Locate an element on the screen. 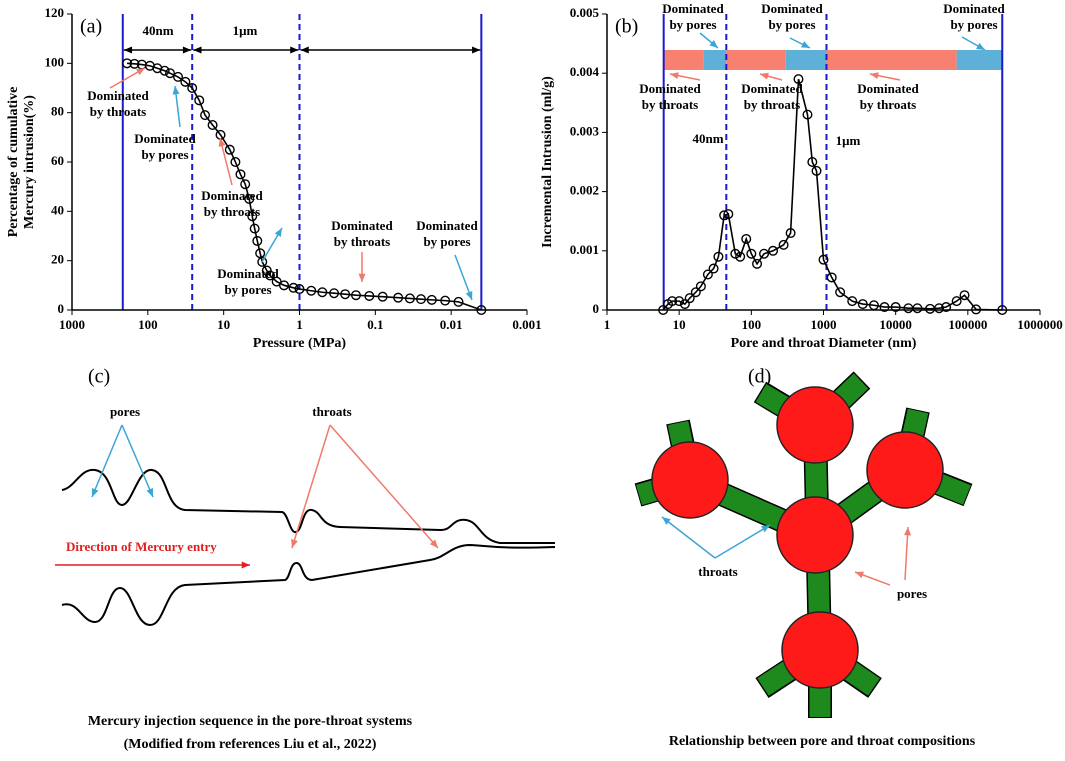  throats-label: throats is located at coordinates (331, 411).